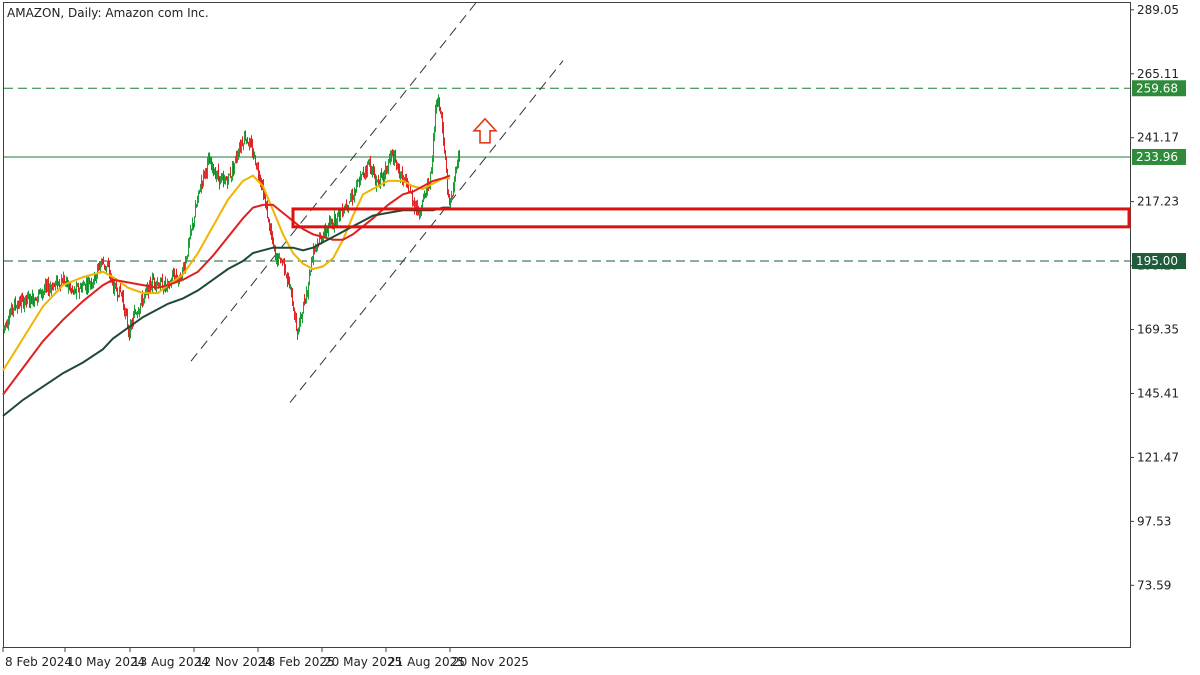 This screenshot has width=1200, height=675. Describe the element at coordinates (38, 662) in the screenshot. I see `x-tick-label: 8 Feb 2024` at that location.